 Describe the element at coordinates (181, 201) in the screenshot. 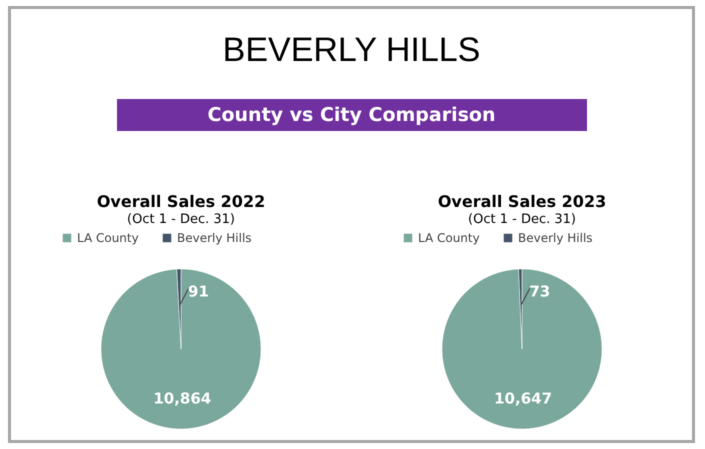

I see `chart-title: Overall Sales 2022` at that location.